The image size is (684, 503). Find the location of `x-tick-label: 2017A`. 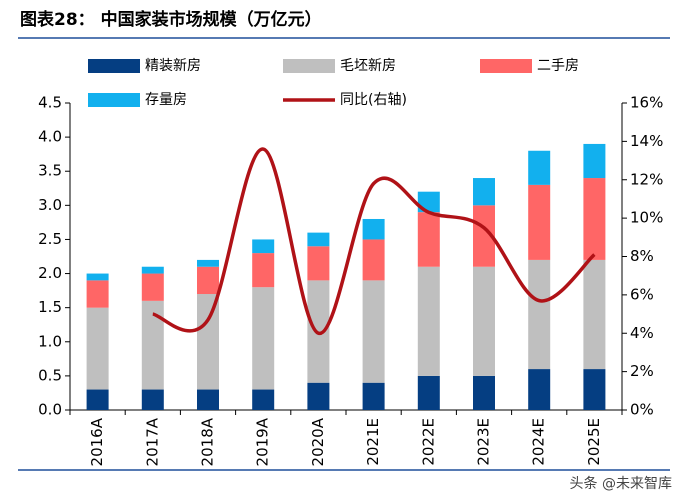

x-tick-label: 2017A is located at coordinates (152, 441).